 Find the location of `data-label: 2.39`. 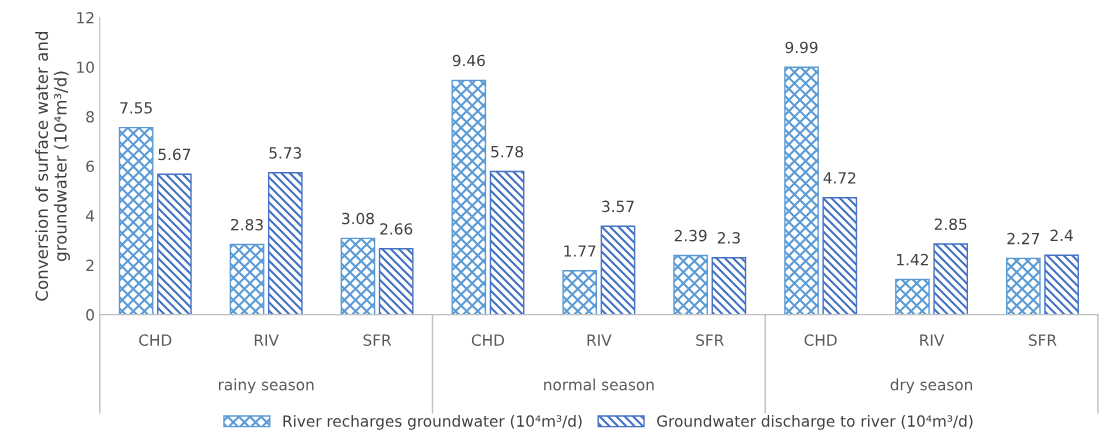

data-label: 2.39 is located at coordinates (690, 235).